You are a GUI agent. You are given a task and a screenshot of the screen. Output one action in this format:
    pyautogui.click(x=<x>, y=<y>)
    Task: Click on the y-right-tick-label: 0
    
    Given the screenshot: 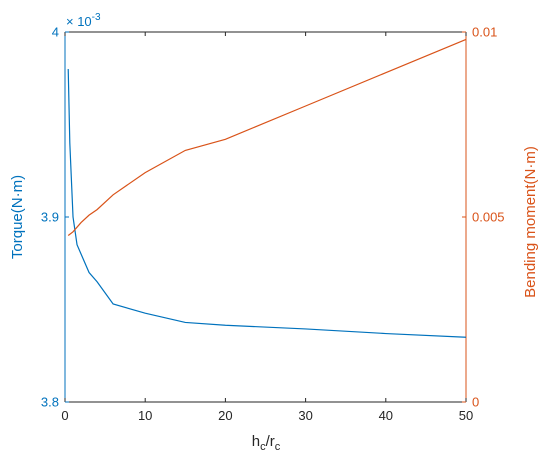 What is the action you would take?
    pyautogui.click(x=475, y=402)
    